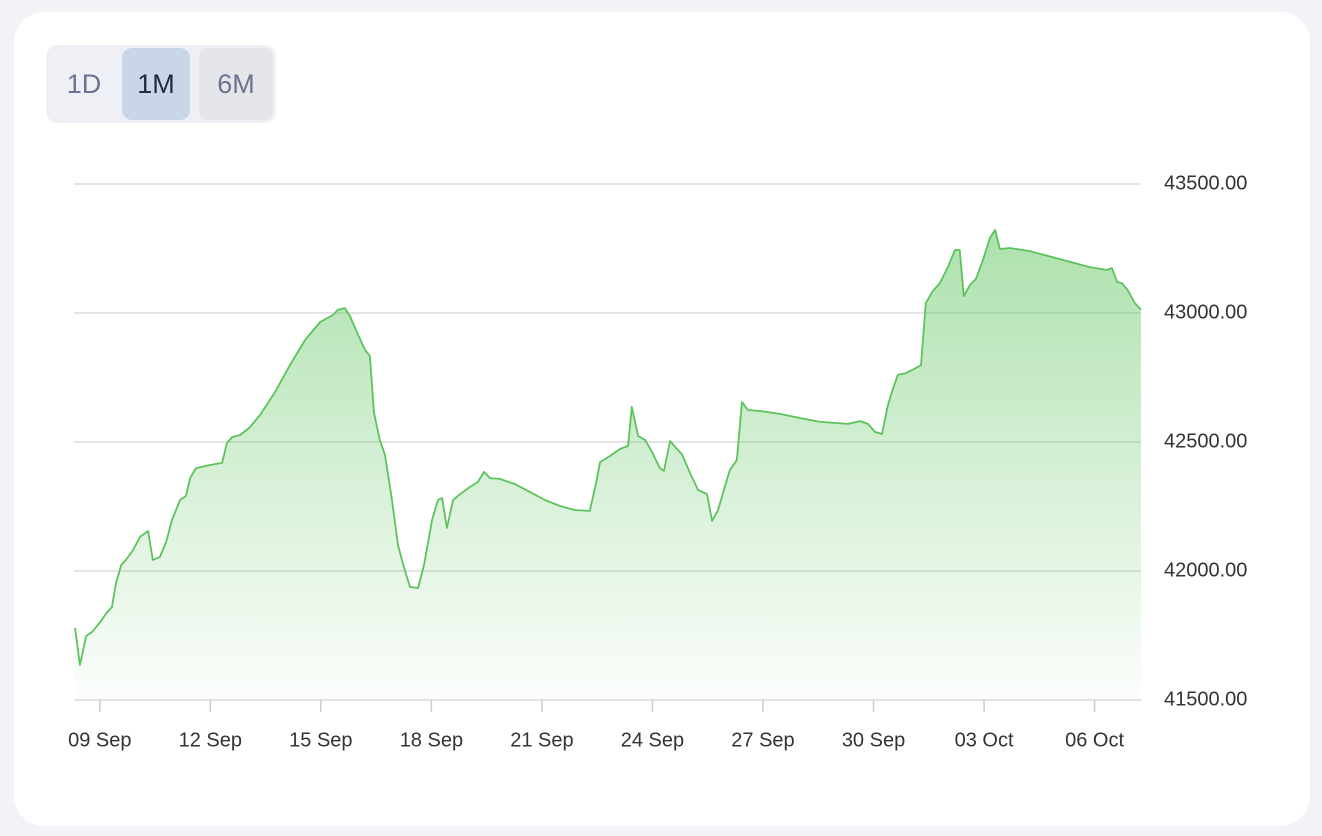  Describe the element at coordinates (762, 740) in the screenshot. I see `x-tick-label: 27 Sep` at that location.